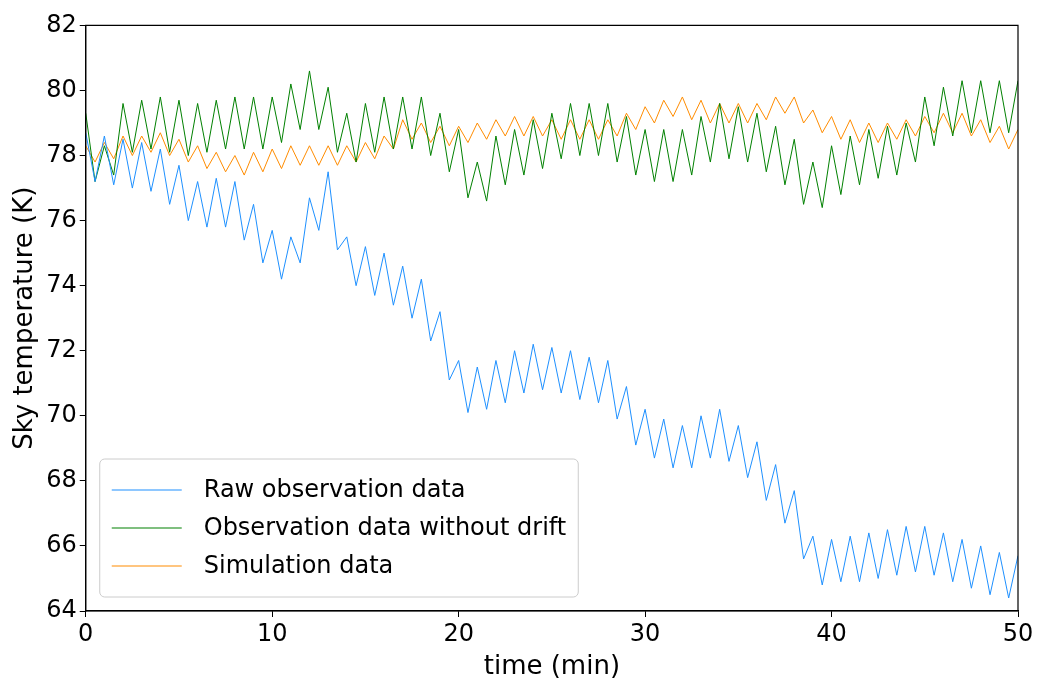 The height and width of the screenshot is (691, 1046). I want to click on y-tick-label: 70, so click(61, 414).